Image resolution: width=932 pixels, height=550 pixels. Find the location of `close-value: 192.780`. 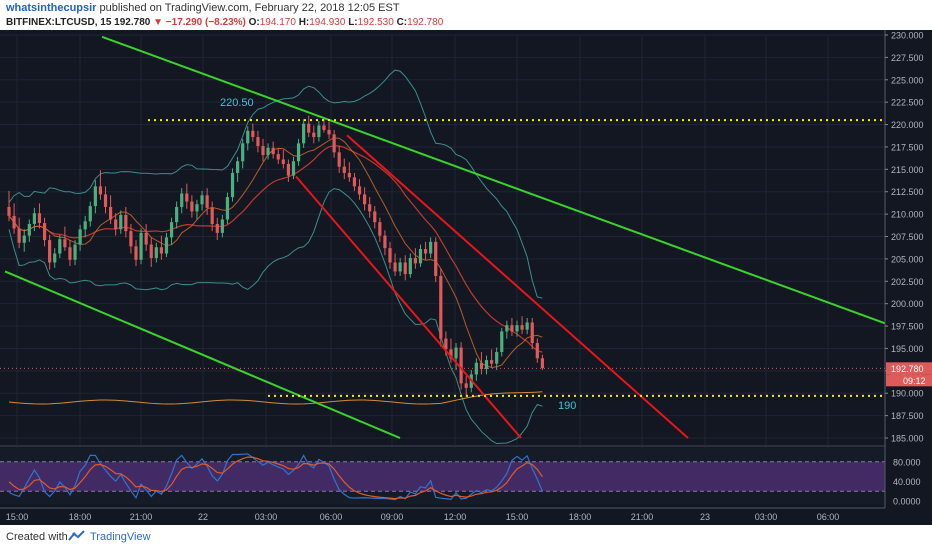

close-value: 192.780 is located at coordinates (425, 22).